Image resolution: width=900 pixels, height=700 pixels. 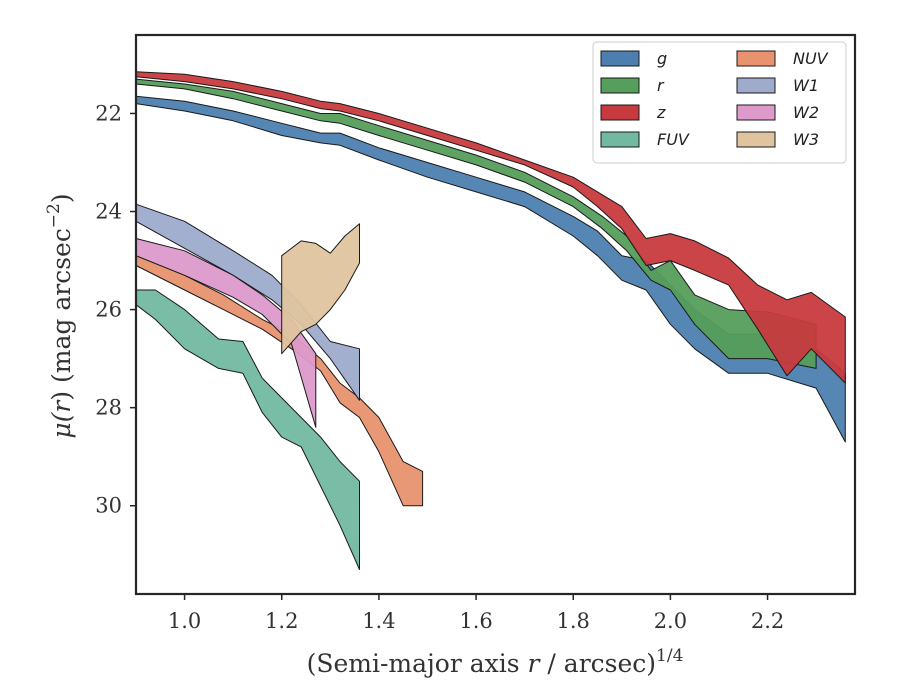 What do you see at coordinates (673, 139) in the screenshot?
I see `legend-label-fuv: FUV` at bounding box center [673, 139].